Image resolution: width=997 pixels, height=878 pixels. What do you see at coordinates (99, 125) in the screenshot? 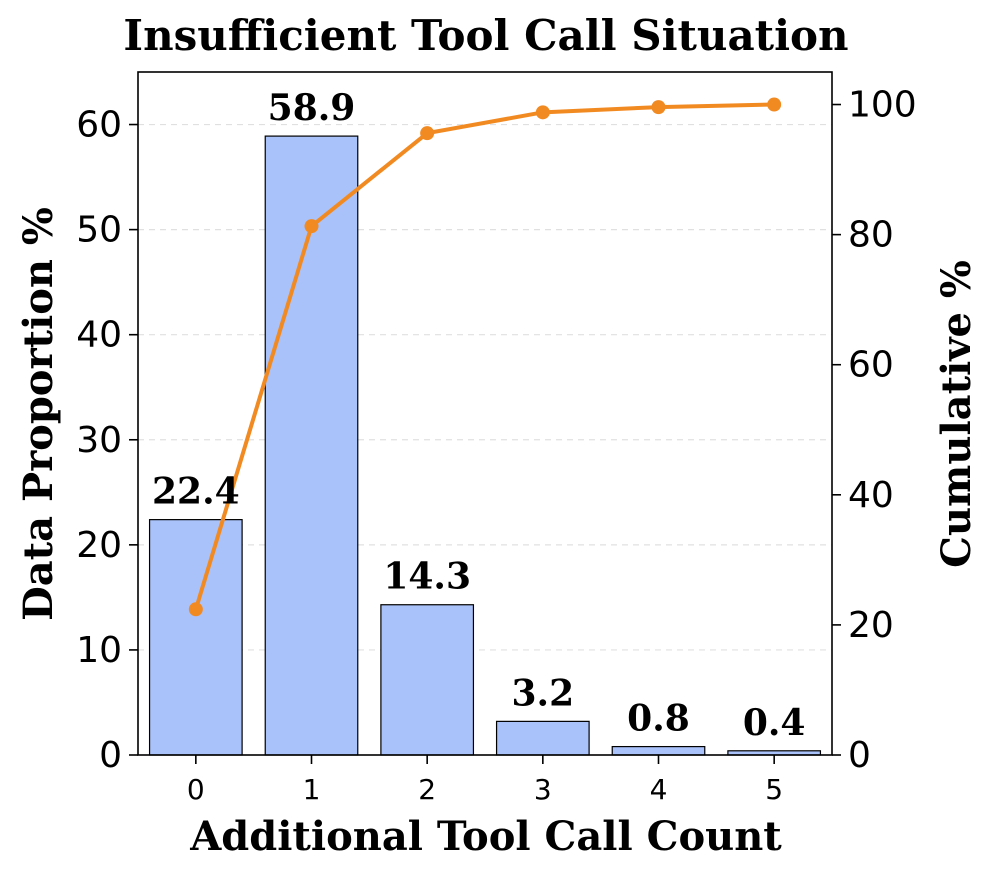
I see `y-tick-label: 60` at bounding box center [99, 125].